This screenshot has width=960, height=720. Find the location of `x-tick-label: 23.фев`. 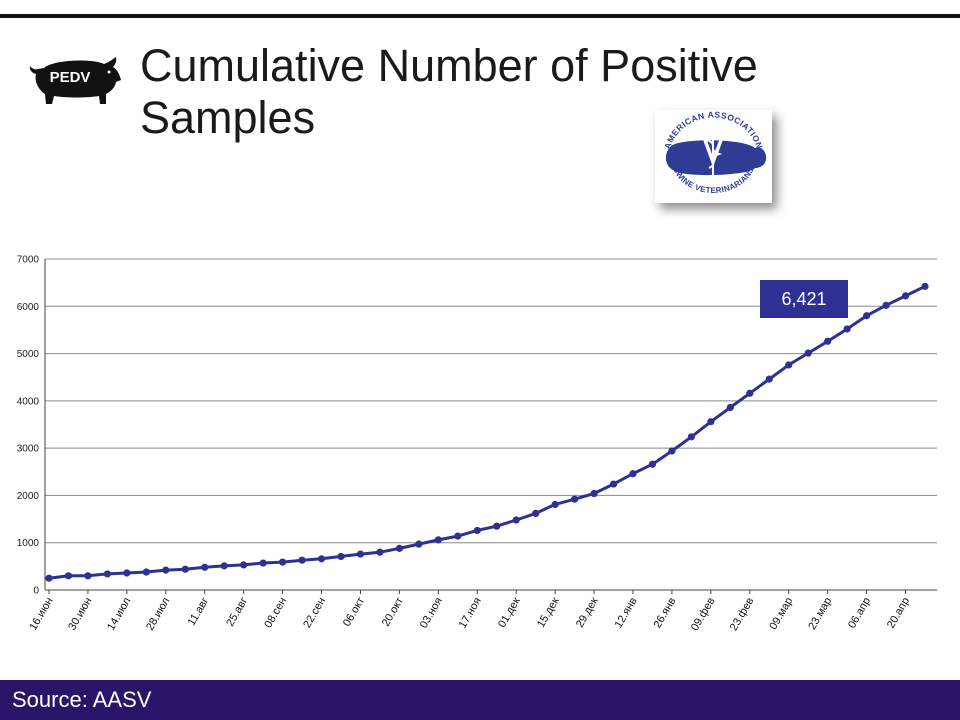

x-tick-label: 23.фев is located at coordinates (742, 614).